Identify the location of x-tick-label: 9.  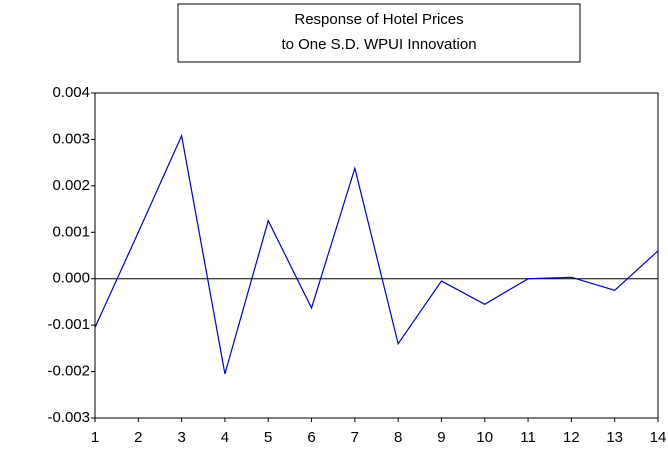
(441, 437).